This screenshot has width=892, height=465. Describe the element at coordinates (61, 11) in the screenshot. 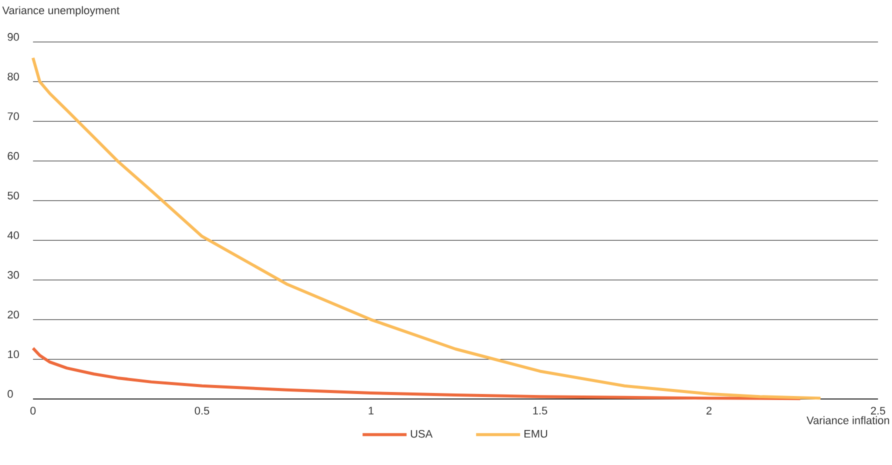

I see `y-axis-title: Variance unemployment` at that location.